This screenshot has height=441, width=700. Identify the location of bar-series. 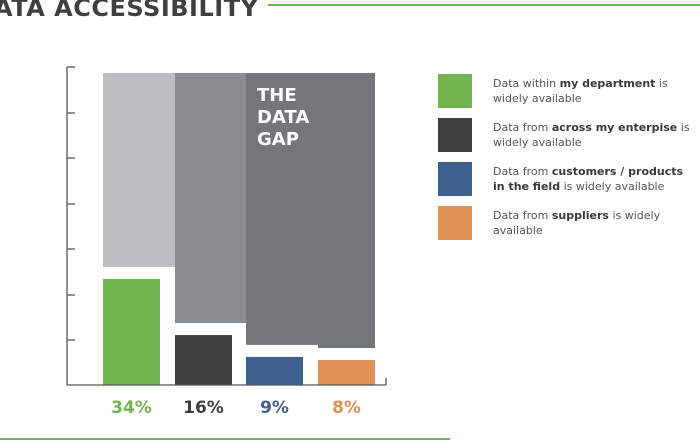
(239, 331).